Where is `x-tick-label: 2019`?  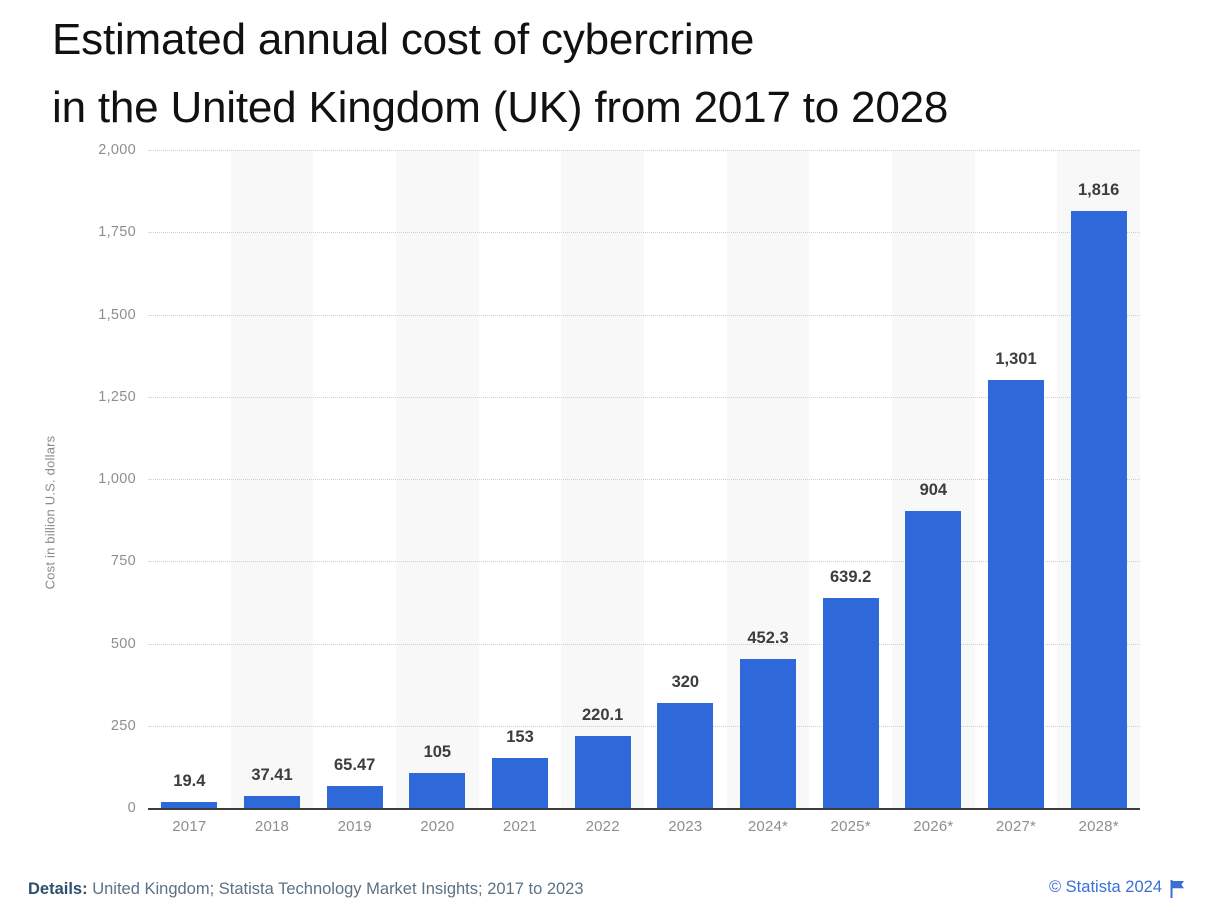 x-tick-label: 2019 is located at coordinates (354, 826).